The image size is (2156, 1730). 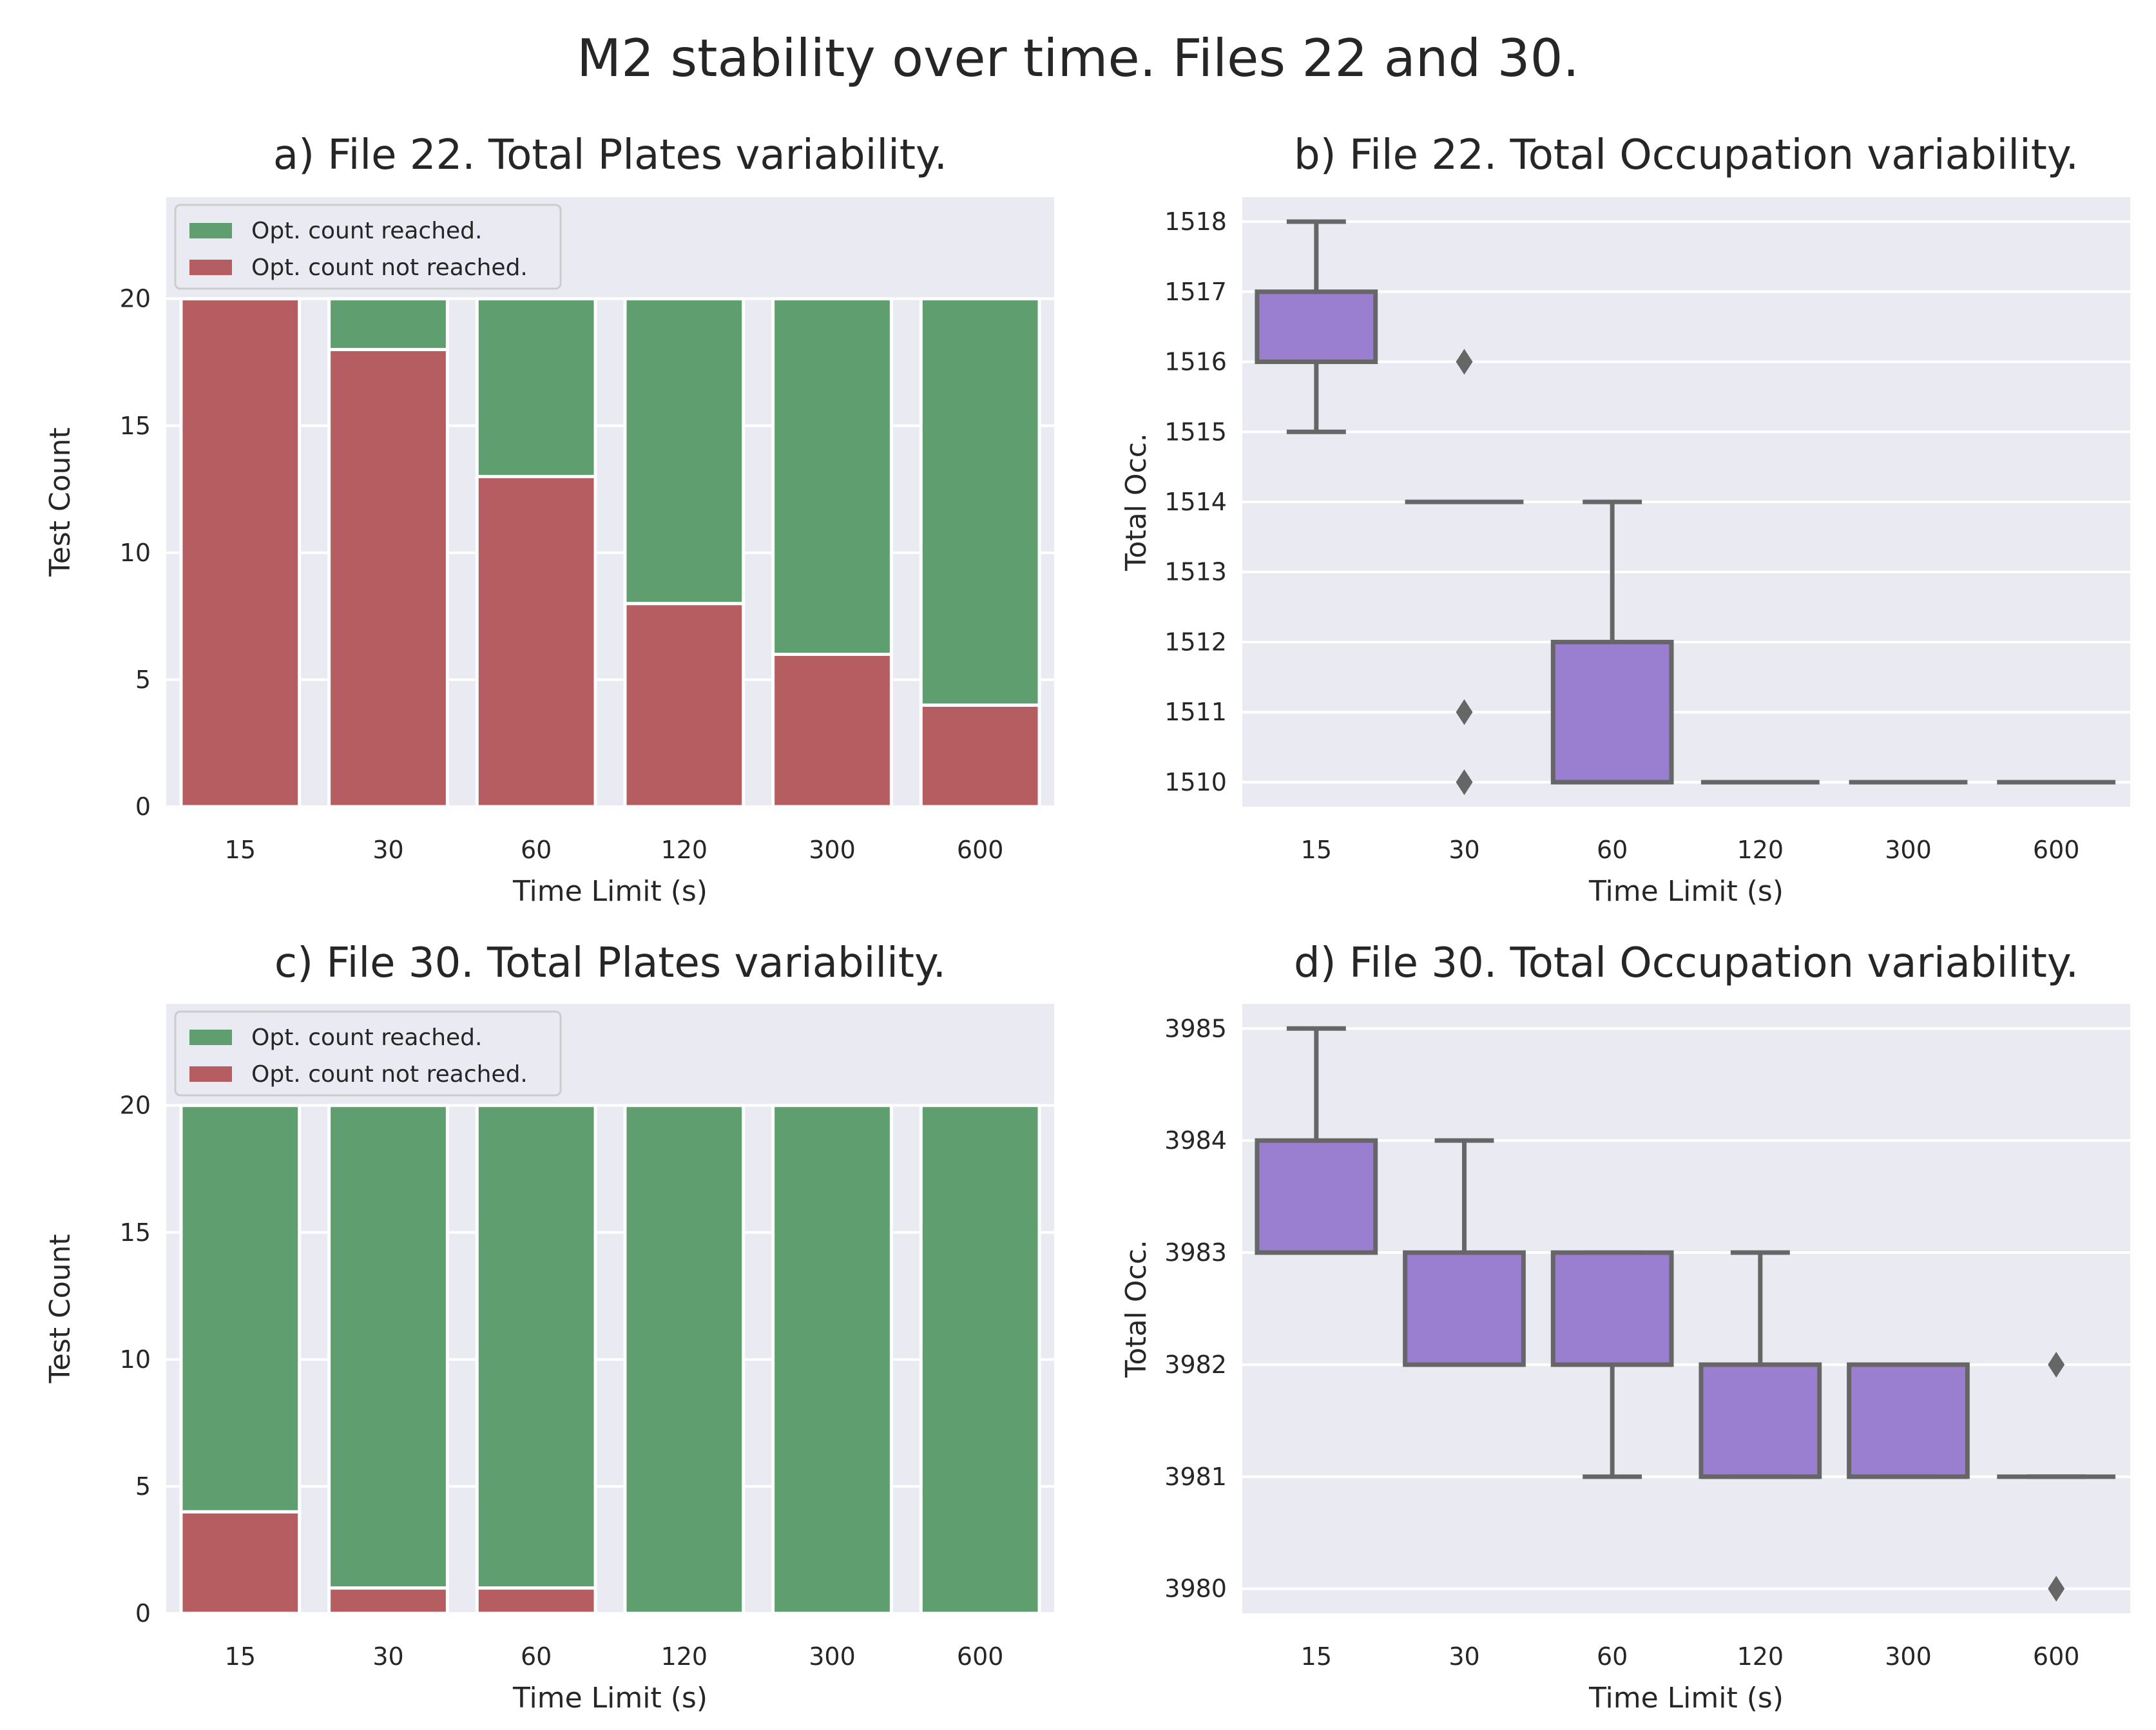 I want to click on panel-title: c) File 30. Total Plates variability., so click(x=610, y=963).